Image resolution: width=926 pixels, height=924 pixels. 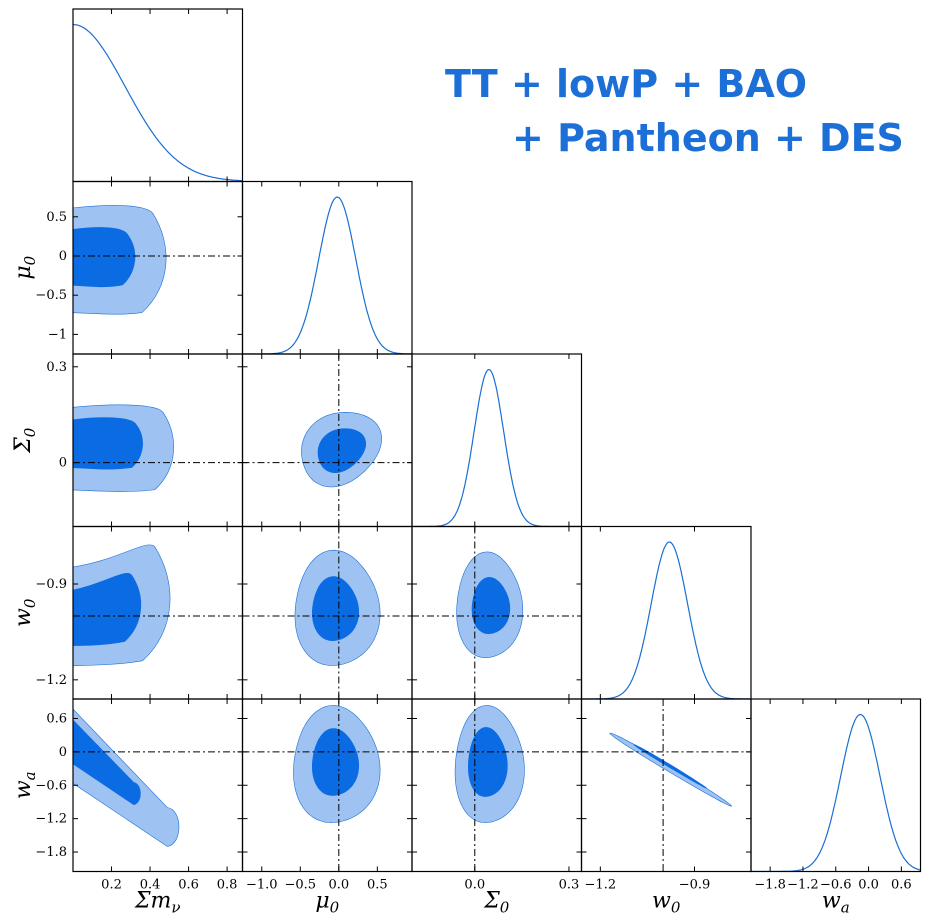 What do you see at coordinates (51, 852) in the screenshot?
I see `y-tick-label-wa: −1.8` at bounding box center [51, 852].